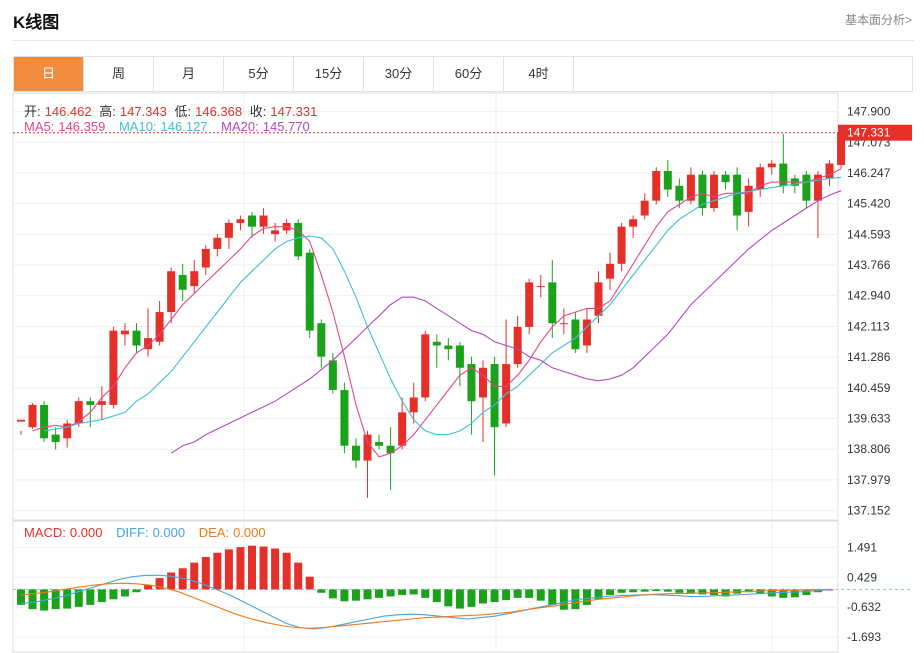 The image size is (924, 653). I want to click on price-tick-label: 138.806, so click(869, 449).